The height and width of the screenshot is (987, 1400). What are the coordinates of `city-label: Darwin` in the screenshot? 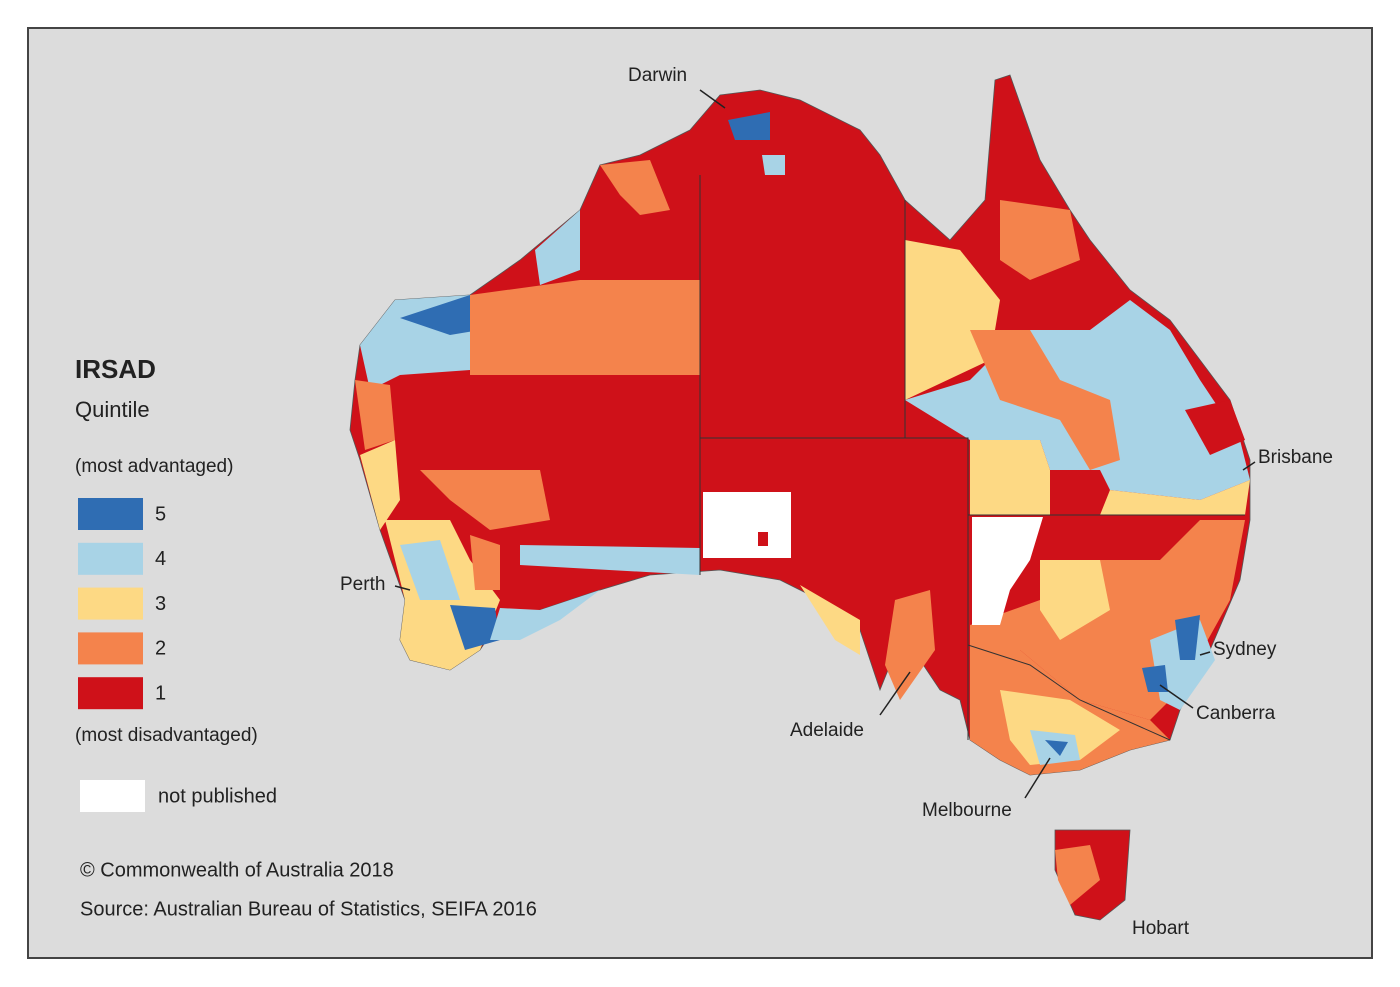 It's located at (657, 75).